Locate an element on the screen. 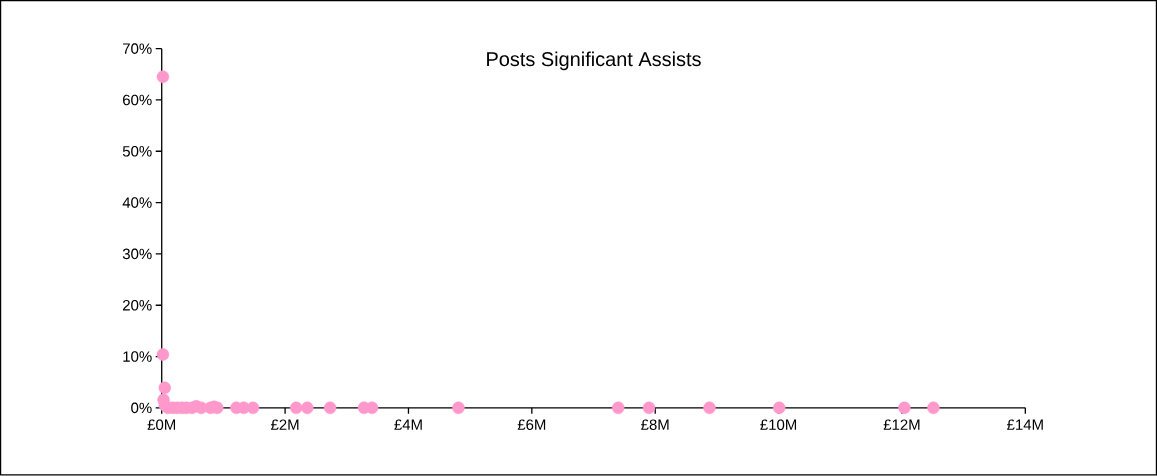 The image size is (1157, 476). x-tick-label: £4M is located at coordinates (408, 425).